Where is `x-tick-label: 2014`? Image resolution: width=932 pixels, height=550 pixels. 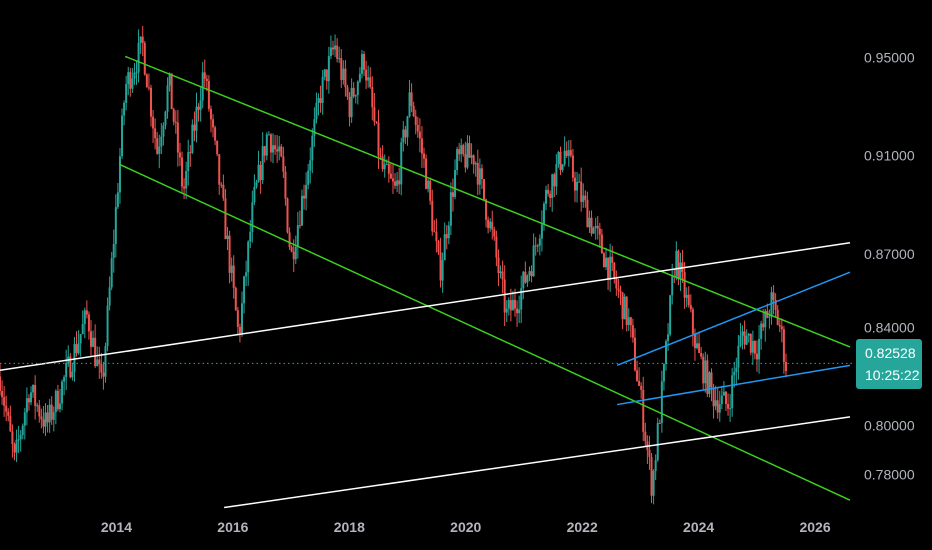 x-tick-label: 2014 is located at coordinates (116, 527).